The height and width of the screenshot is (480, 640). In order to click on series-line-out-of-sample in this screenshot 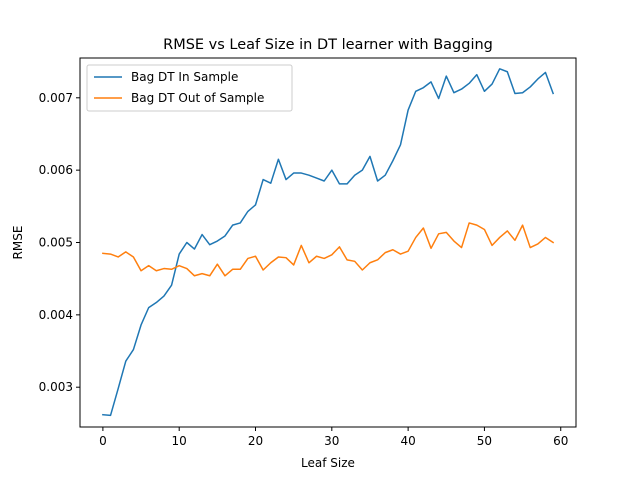, I will do `click(328, 249)`.